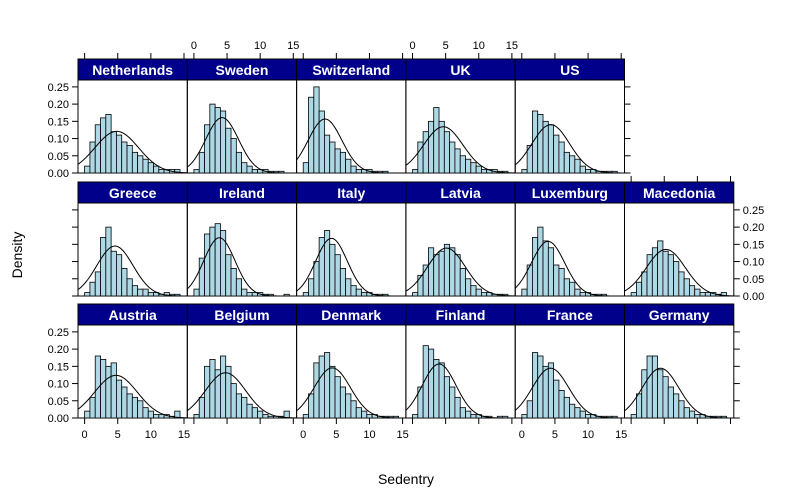 Image resolution: width=800 pixels, height=500 pixels. Describe the element at coordinates (17, 255) in the screenshot. I see `y-axis-title: Density` at that location.